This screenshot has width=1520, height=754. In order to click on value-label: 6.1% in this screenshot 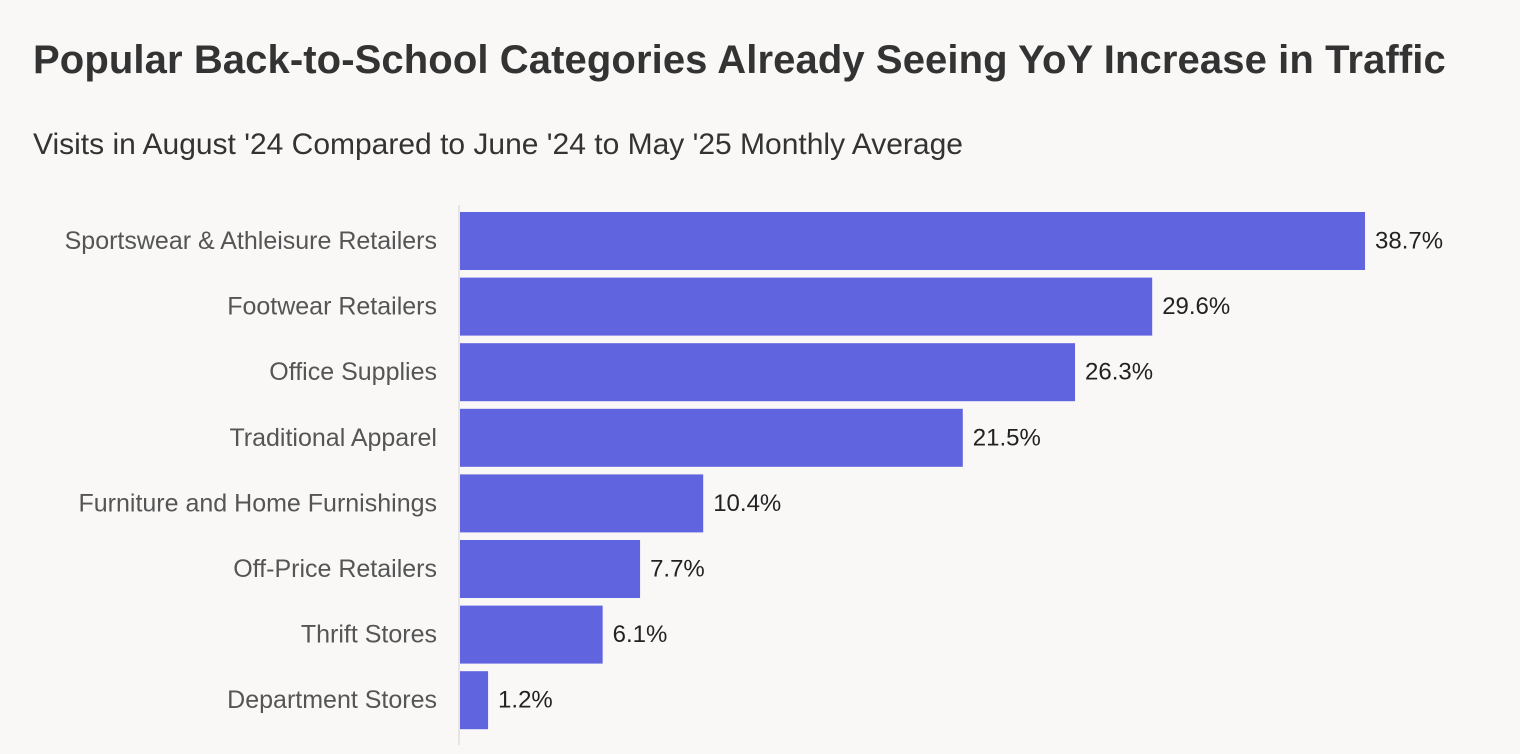, I will do `click(640, 634)`.